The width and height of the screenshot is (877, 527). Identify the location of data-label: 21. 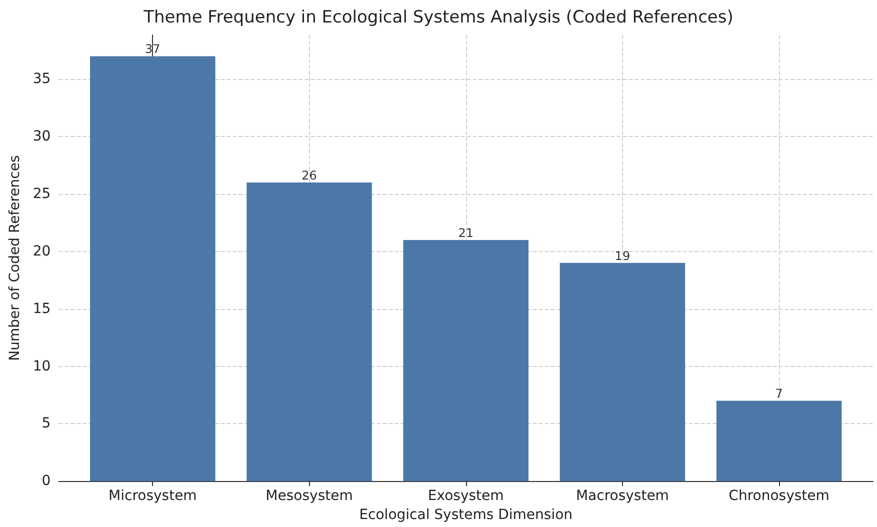
(466, 233).